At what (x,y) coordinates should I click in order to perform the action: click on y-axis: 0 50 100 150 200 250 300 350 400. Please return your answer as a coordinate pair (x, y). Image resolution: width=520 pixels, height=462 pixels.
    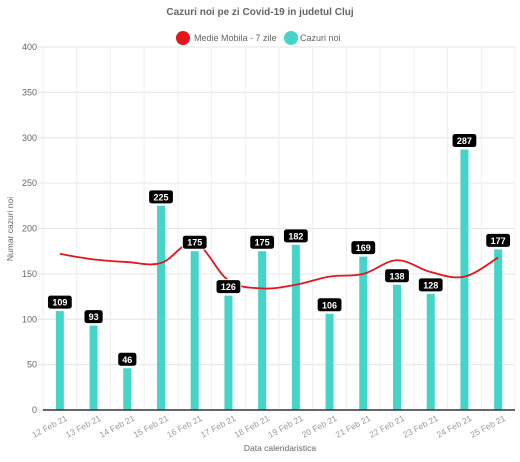
    Looking at the image, I should click on (29, 228).